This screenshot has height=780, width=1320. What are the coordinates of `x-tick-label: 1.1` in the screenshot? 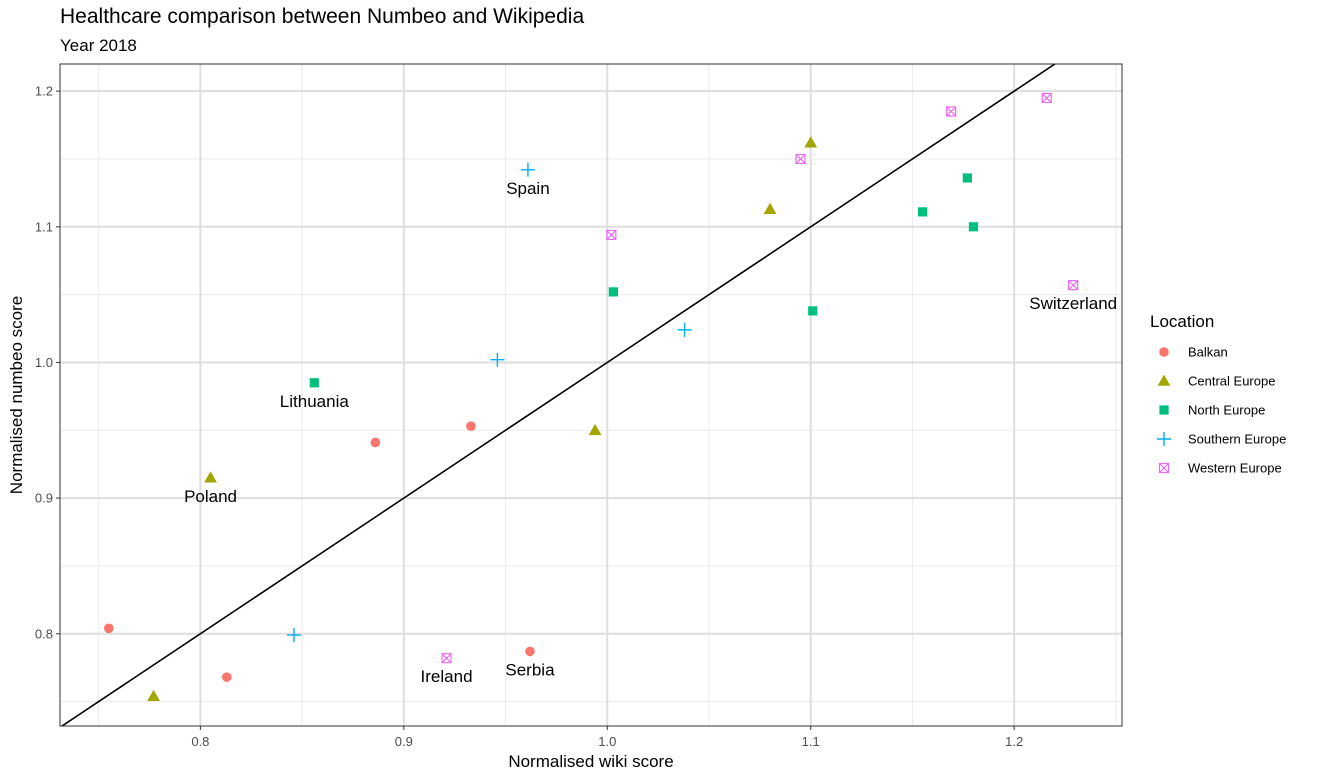 It's located at (811, 741).